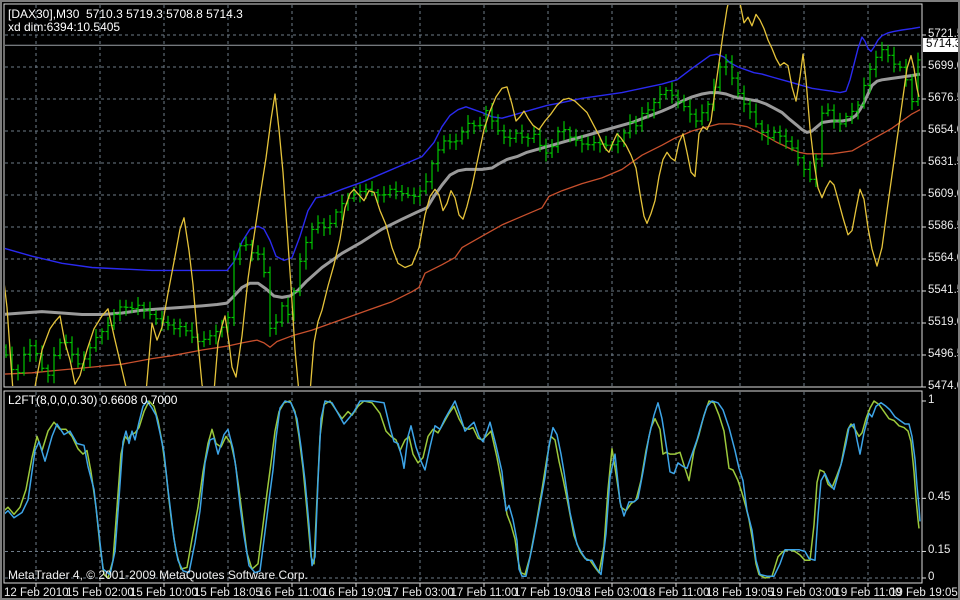 This screenshot has height=600, width=960. Describe the element at coordinates (100, 593) in the screenshot. I see `time-axis-label: 15 Feb 02:00` at that location.